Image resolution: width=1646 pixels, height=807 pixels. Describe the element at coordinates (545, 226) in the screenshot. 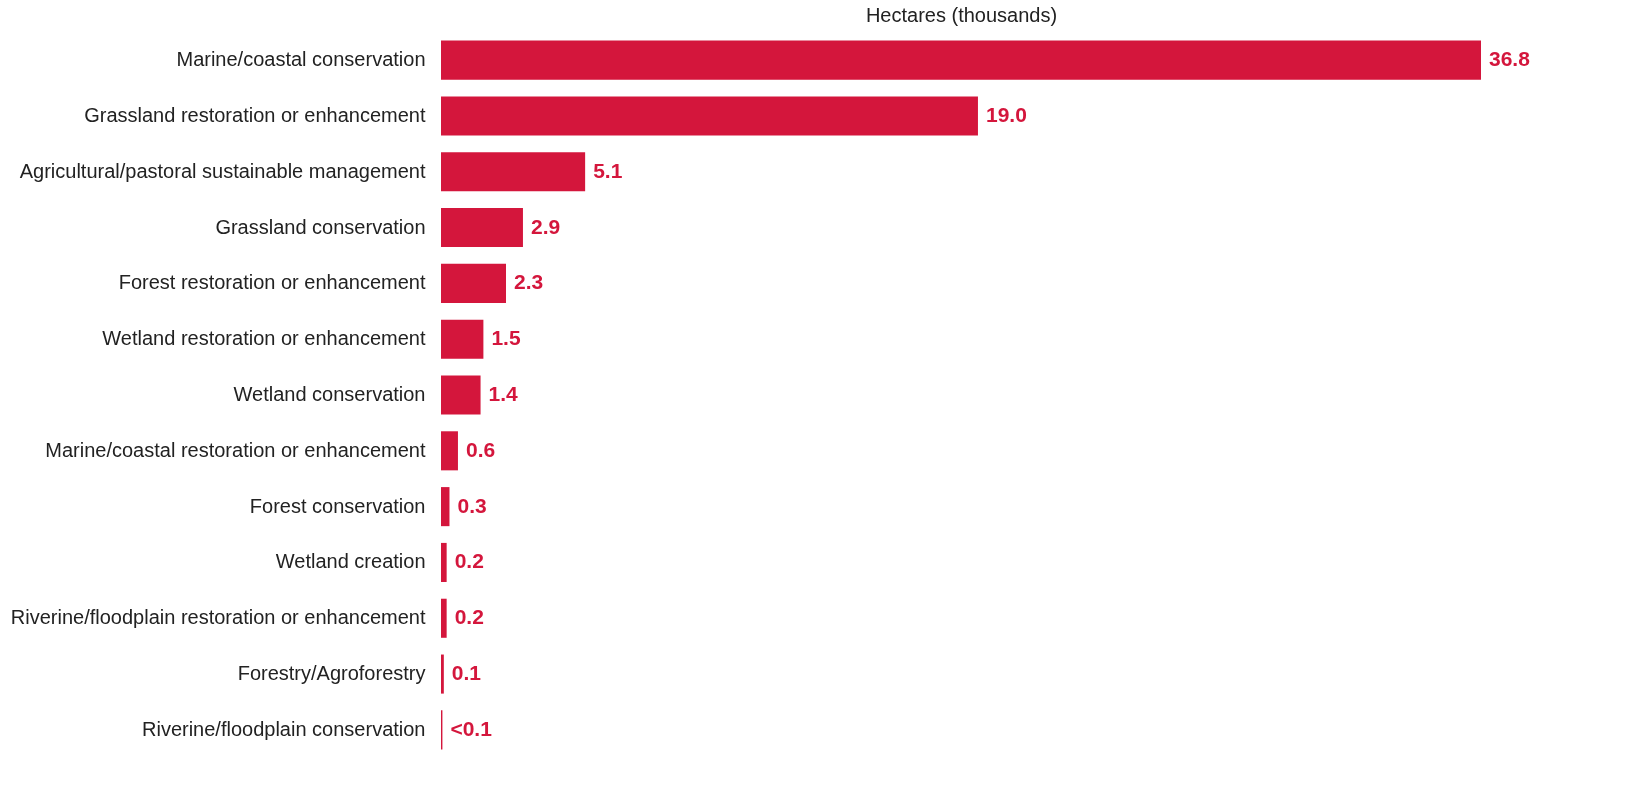

I see `data-label: 2.9` at that location.